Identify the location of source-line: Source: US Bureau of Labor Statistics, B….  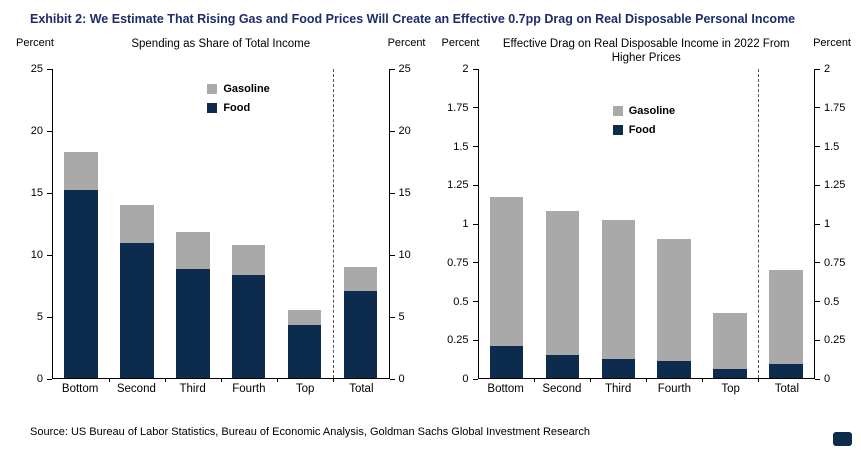
(310, 432).